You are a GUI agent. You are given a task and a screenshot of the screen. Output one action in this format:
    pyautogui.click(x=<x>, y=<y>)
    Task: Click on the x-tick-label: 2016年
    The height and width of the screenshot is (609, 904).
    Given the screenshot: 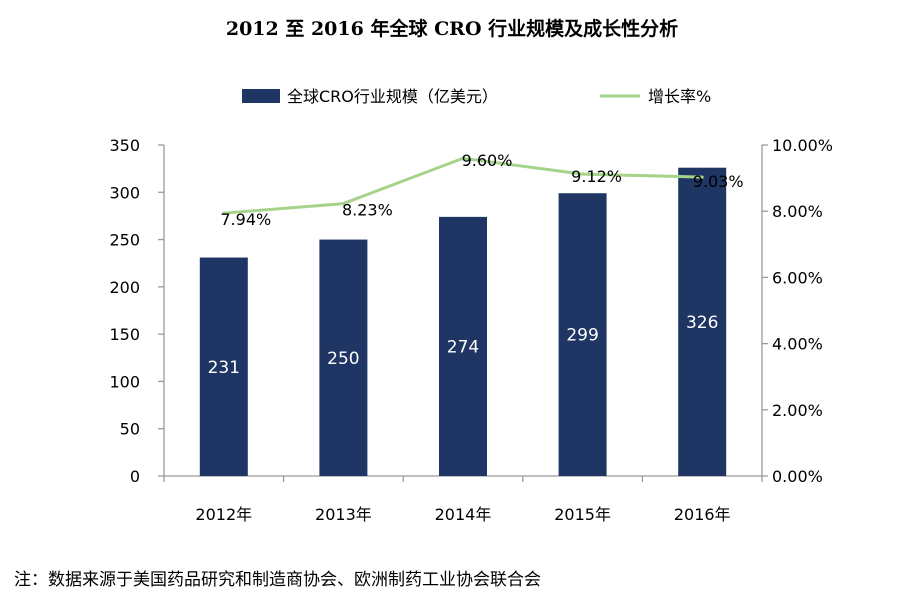 What is the action you would take?
    pyautogui.click(x=702, y=514)
    